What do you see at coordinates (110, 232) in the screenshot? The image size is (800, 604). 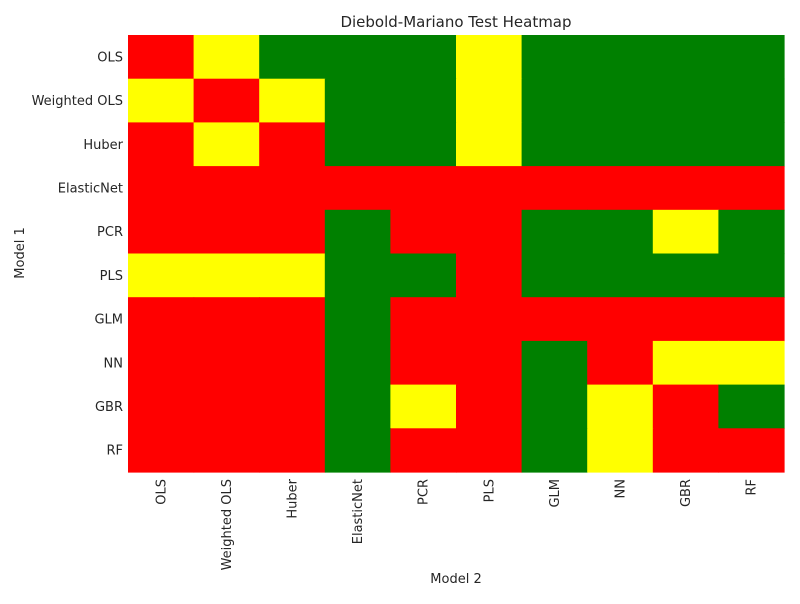 I see `y-tick-label: PCR` at bounding box center [110, 232].